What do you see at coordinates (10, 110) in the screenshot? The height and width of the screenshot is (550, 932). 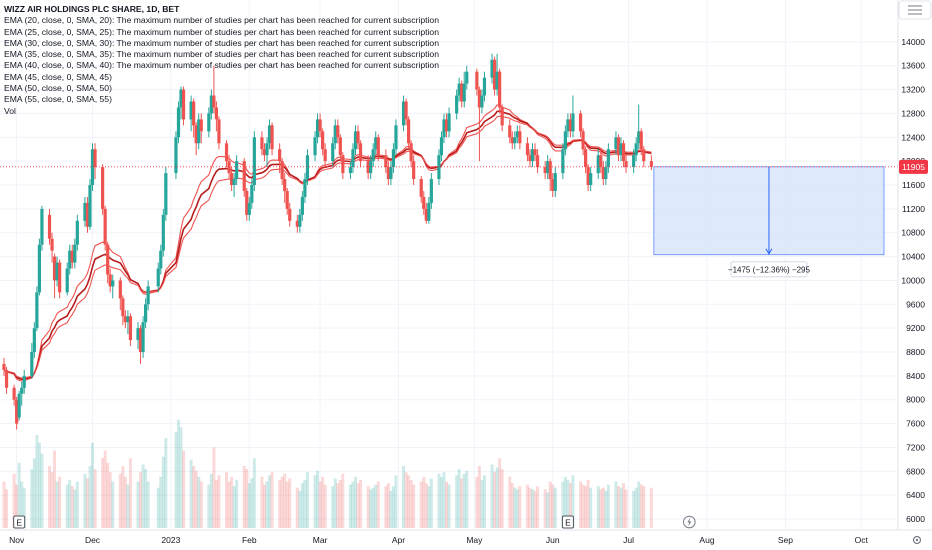 I see `study-volume: Vol` at bounding box center [10, 110].